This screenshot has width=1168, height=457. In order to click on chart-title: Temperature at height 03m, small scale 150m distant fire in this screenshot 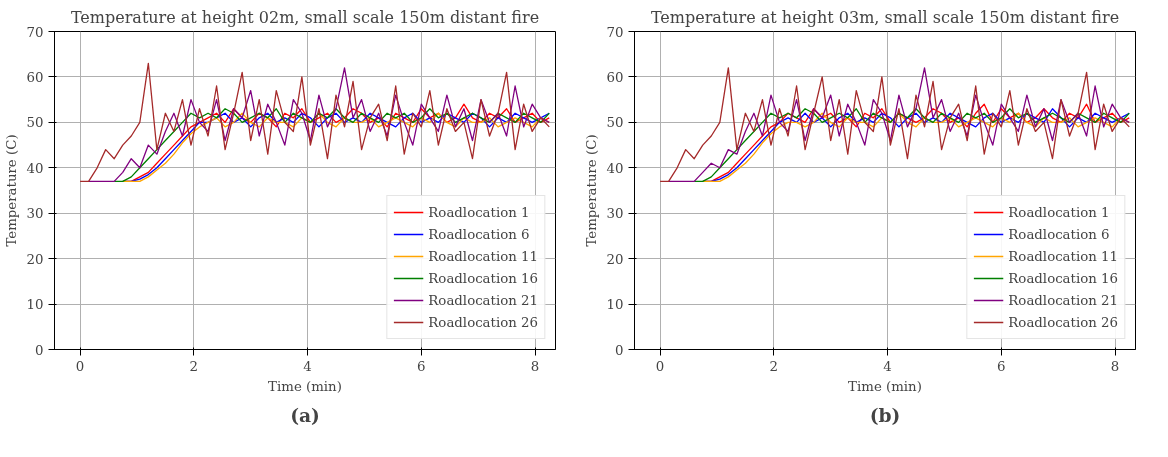, I will do `click(885, 17)`.